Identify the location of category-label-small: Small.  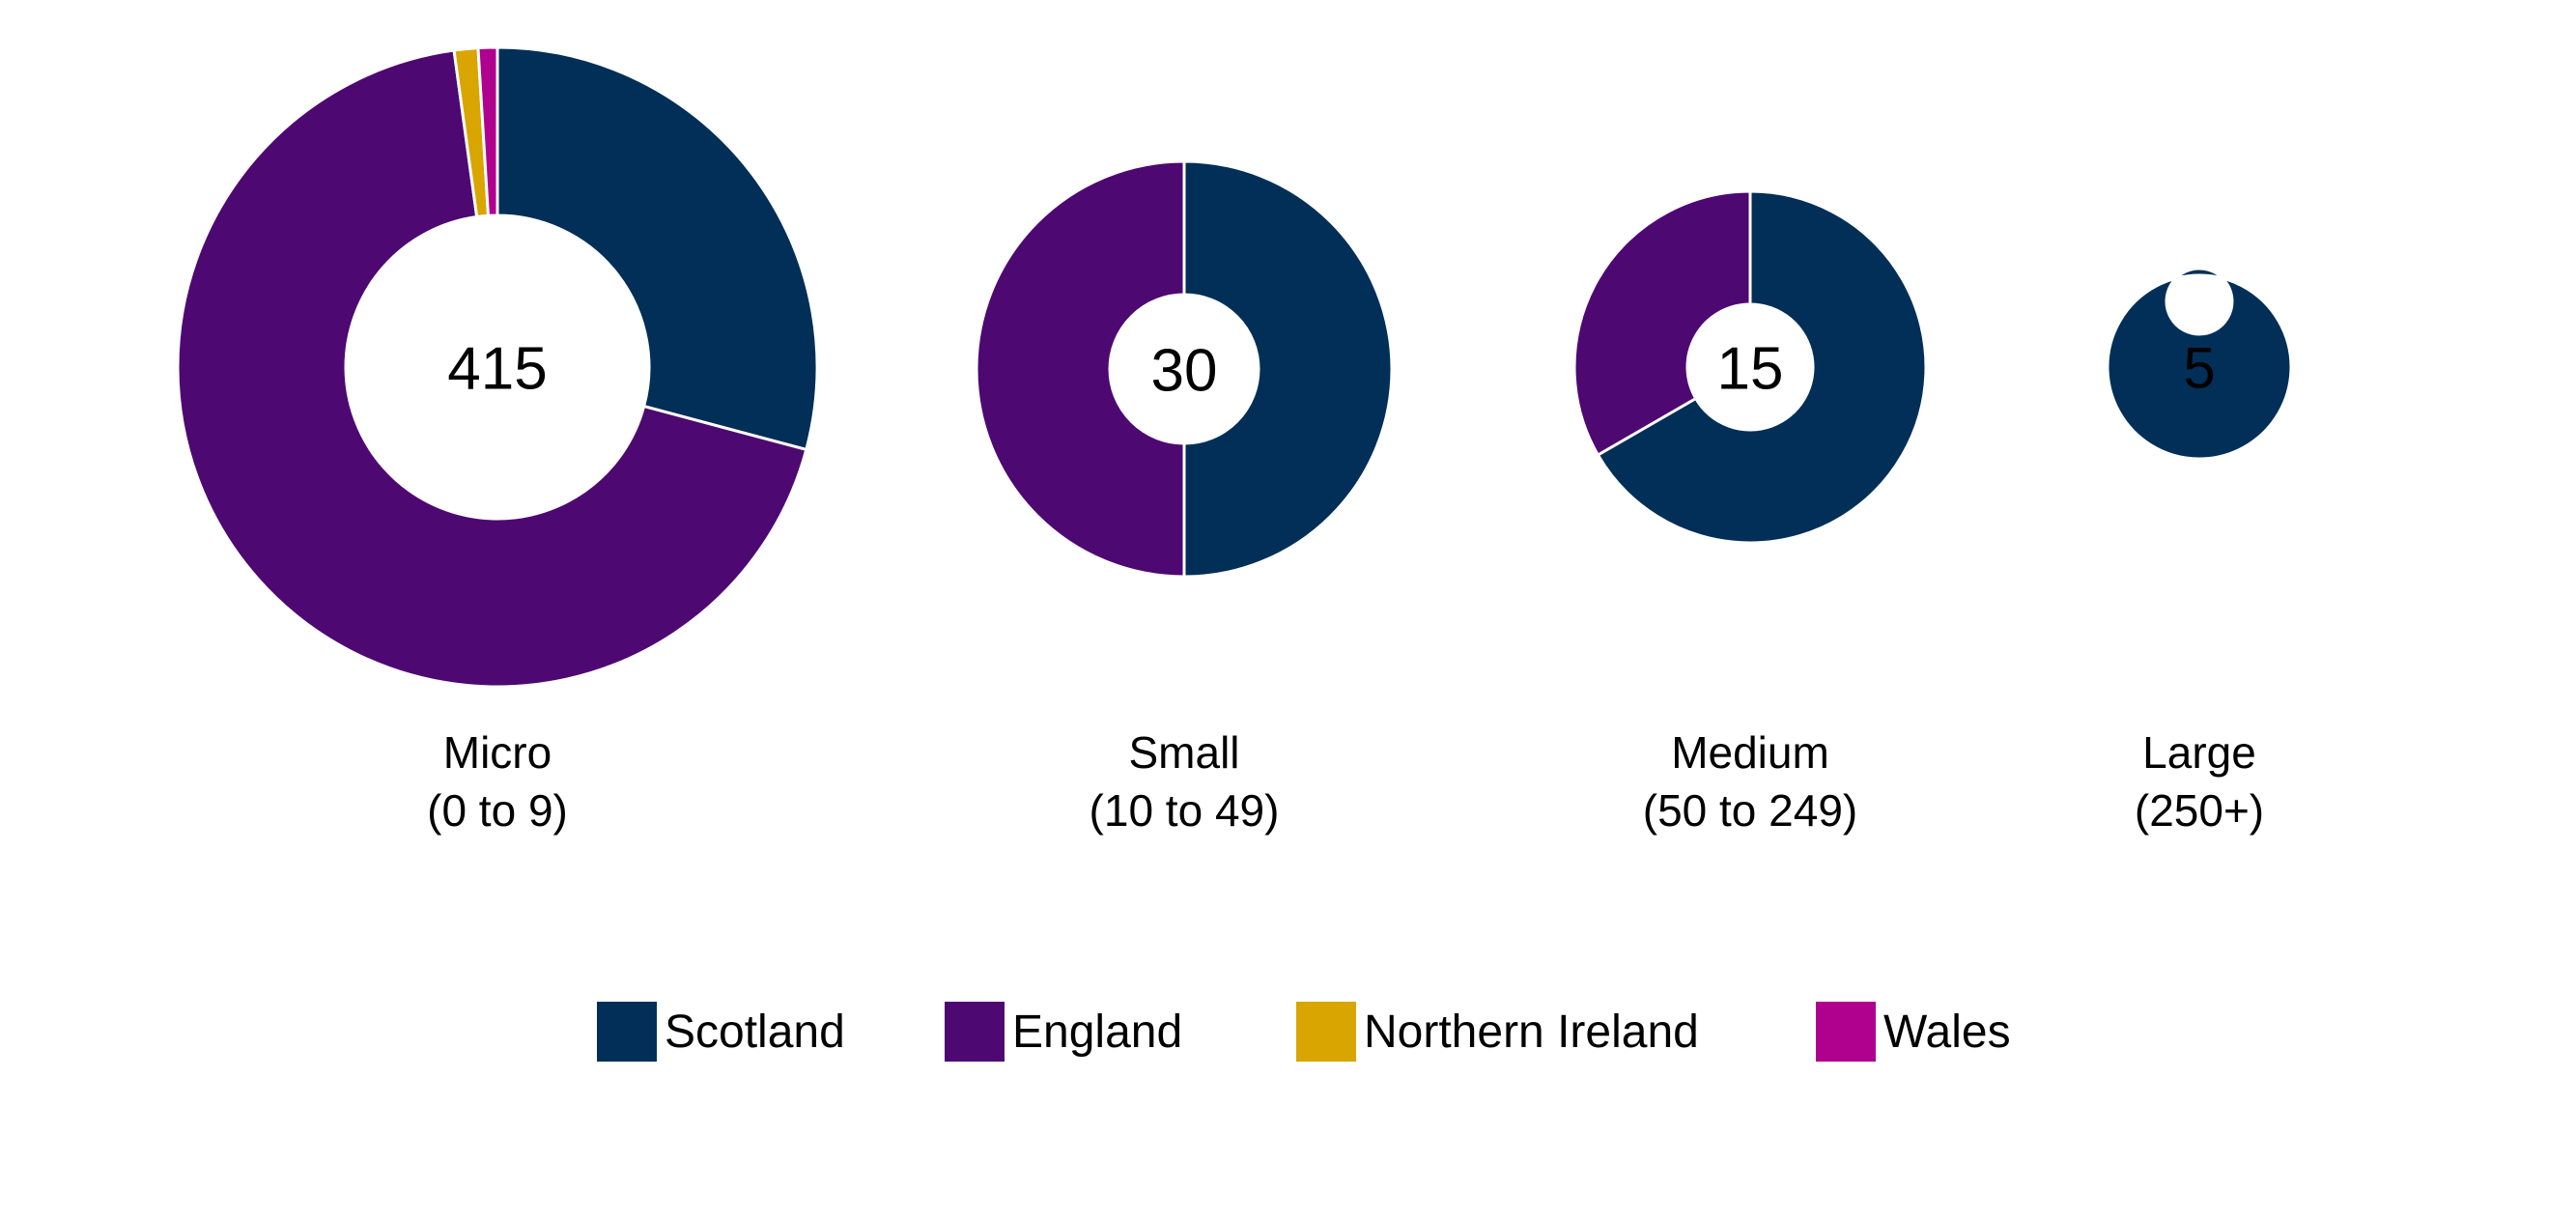
(1183, 752).